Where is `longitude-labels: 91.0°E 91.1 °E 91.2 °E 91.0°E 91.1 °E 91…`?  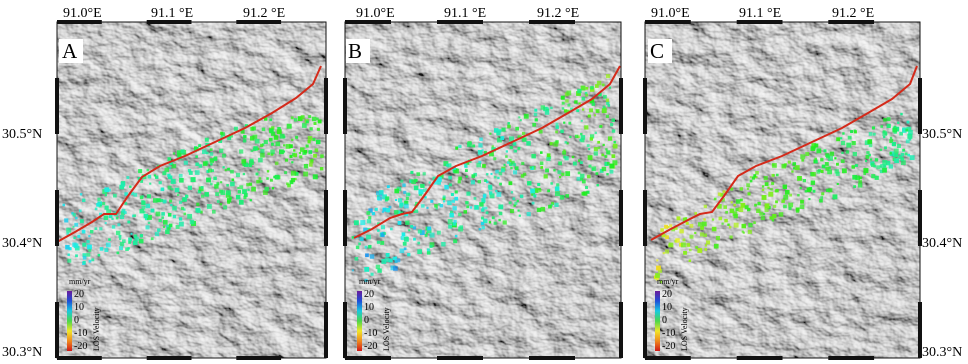
longitude-labels: 91.0°E 91.1 °E 91.2 °E 91.0°E 91.1 °E 91… is located at coordinates (468, 13).